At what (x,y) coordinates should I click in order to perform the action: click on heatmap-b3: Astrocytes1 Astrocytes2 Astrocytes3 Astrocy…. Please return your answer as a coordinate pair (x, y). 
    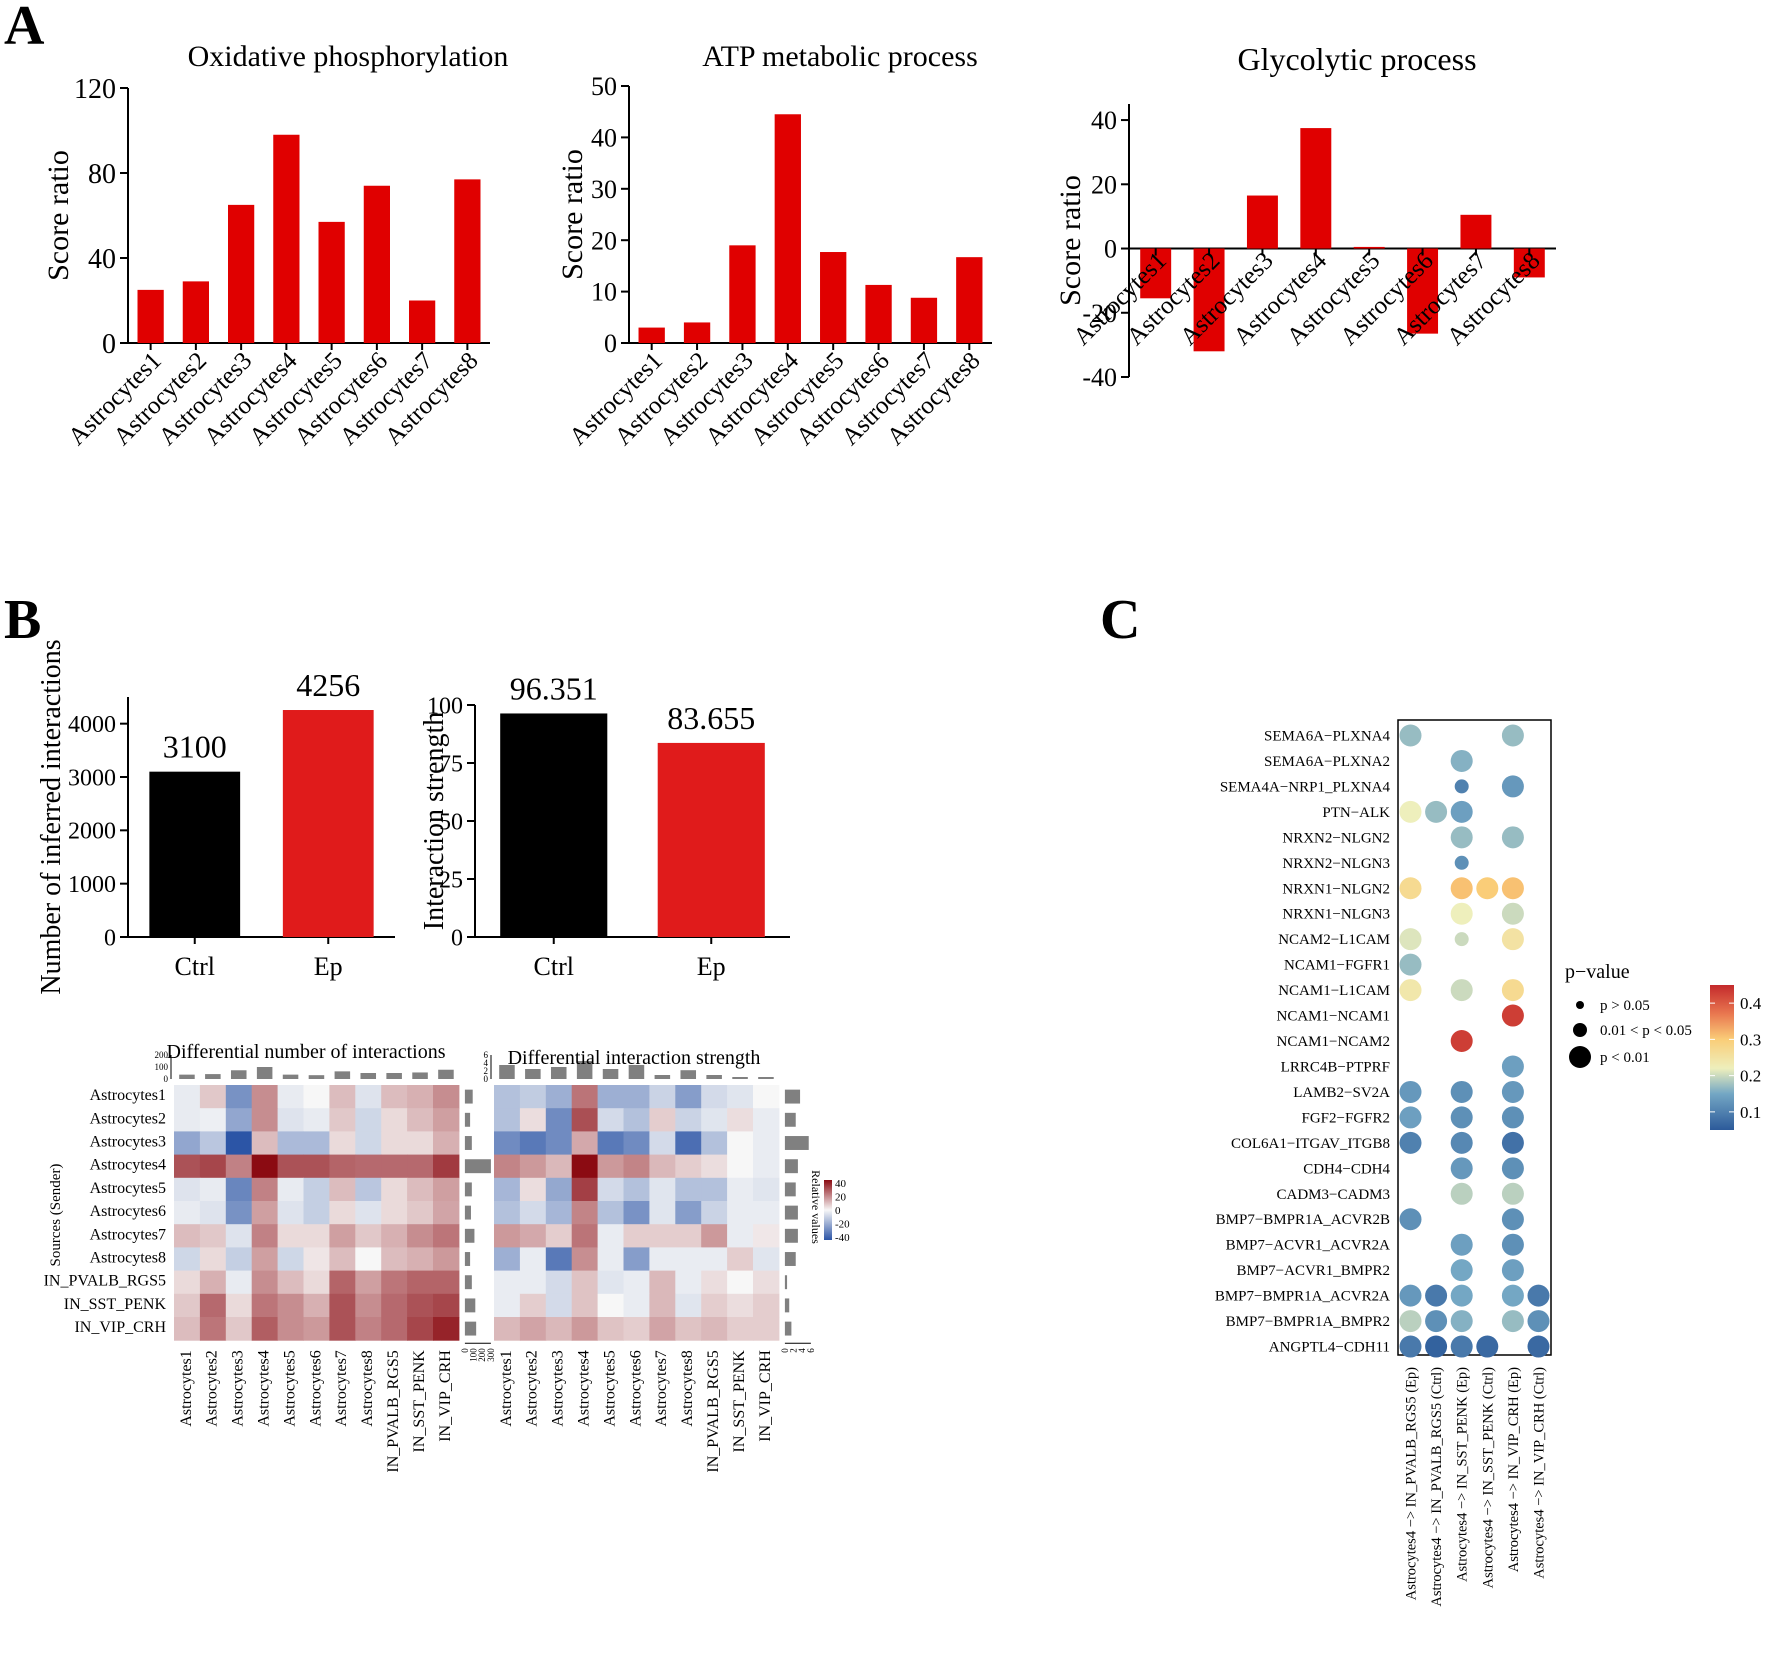
    Looking at the image, I should click on (270, 1257).